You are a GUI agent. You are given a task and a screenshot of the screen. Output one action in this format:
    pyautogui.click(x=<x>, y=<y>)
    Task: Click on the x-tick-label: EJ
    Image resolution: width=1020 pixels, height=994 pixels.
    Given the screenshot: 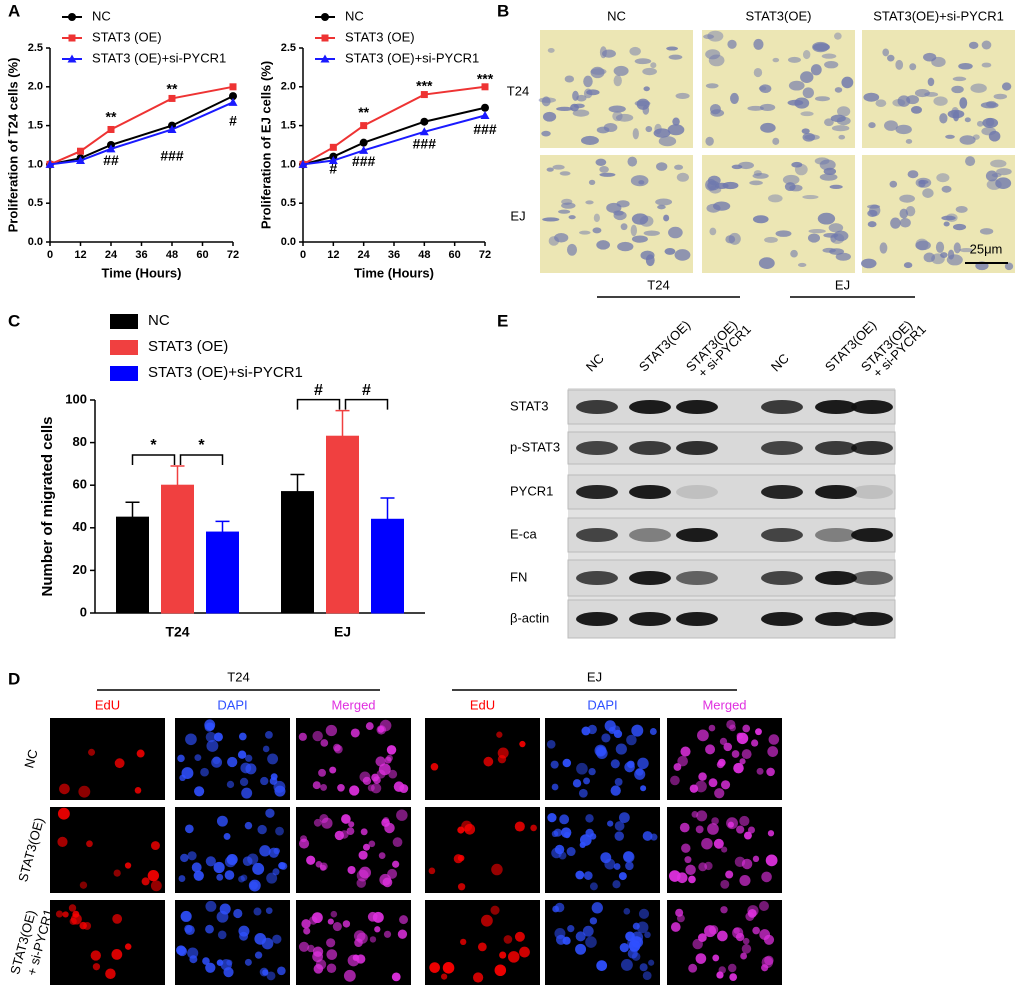 What is the action you would take?
    pyautogui.click(x=342, y=632)
    